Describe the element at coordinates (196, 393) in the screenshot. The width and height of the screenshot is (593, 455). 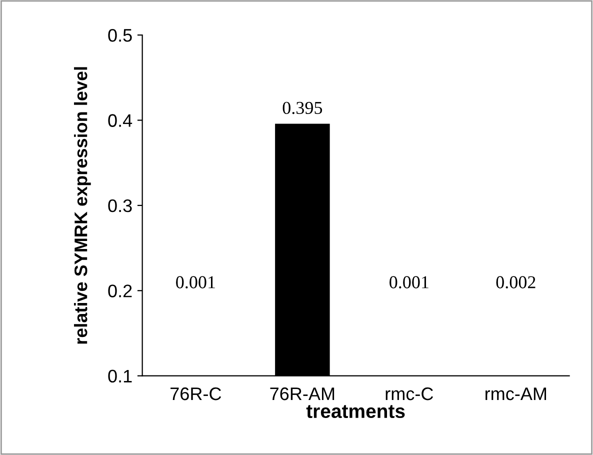
I see `x-tick-label: 76R-C` at that location.